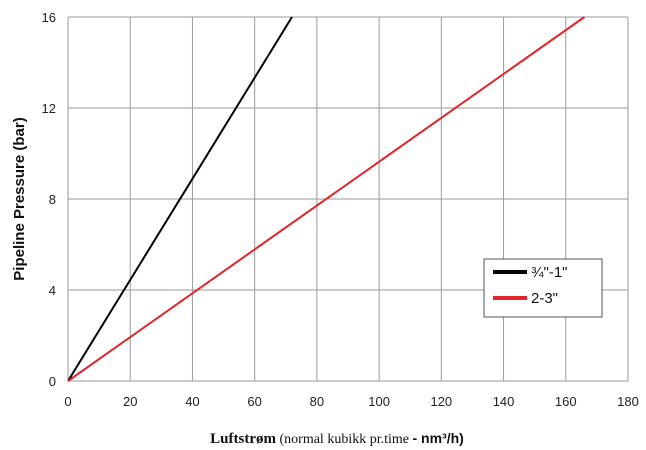 This screenshot has height=450, width=646. Describe the element at coordinates (52, 381) in the screenshot. I see `y-tick-label: 0` at that location.